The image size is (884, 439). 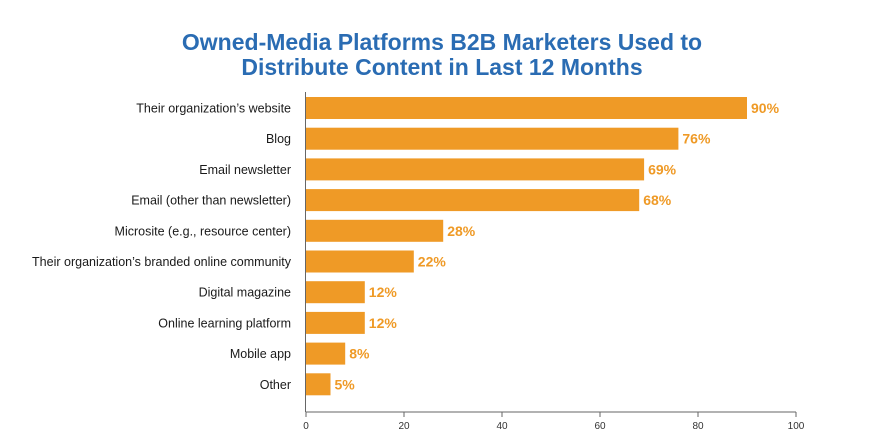 I want to click on category-label-2: Email newsletter, so click(x=245, y=170).